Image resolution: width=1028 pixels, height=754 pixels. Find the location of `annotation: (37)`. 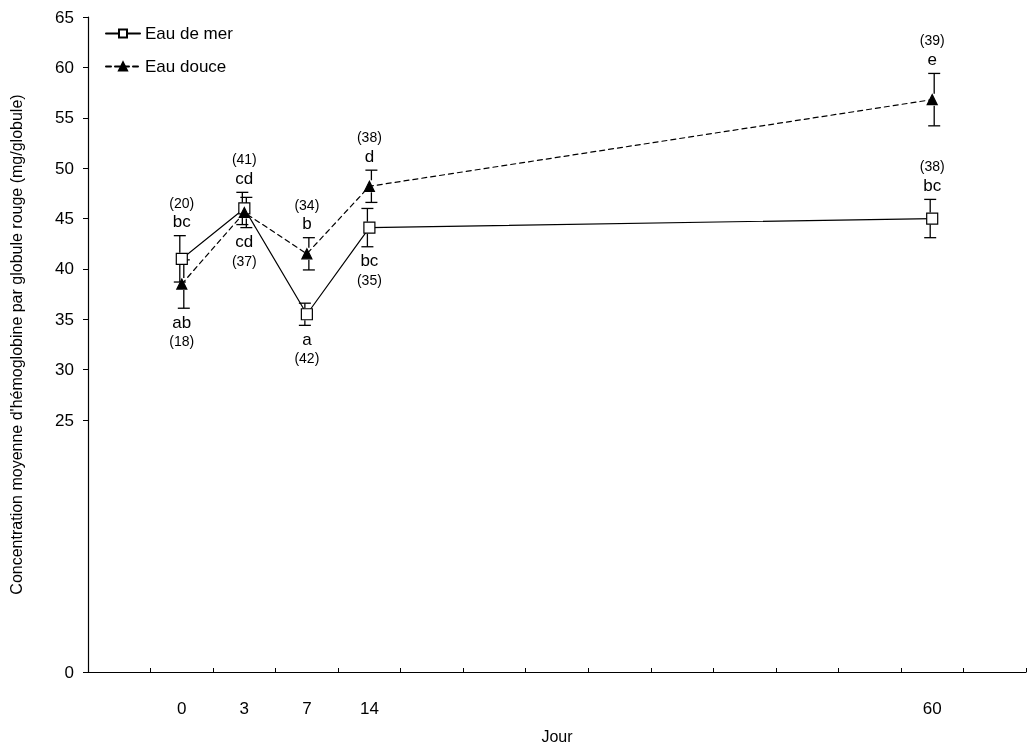

annotation: (37) is located at coordinates (244, 260).